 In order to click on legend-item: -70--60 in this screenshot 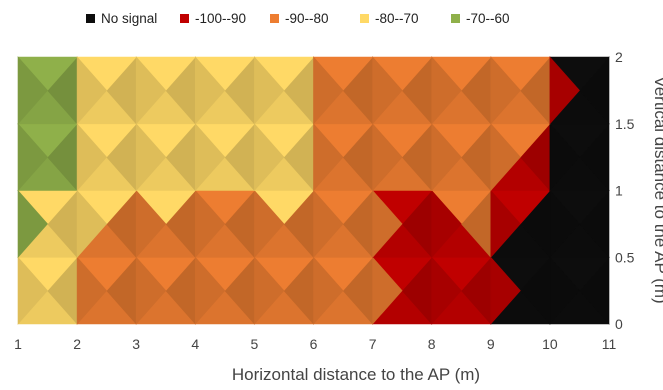, I will do `click(480, 18)`.